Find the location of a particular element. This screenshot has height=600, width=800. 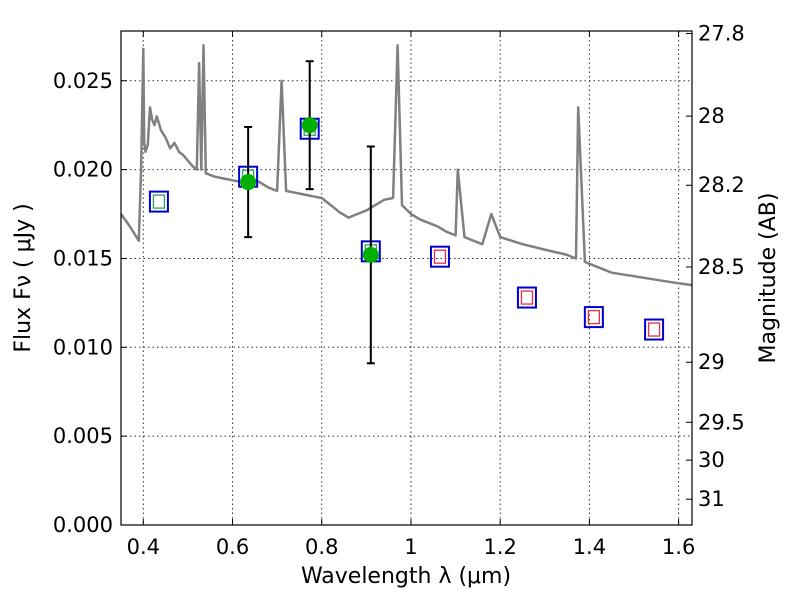

right-tick-label: 29 is located at coordinates (711, 362).